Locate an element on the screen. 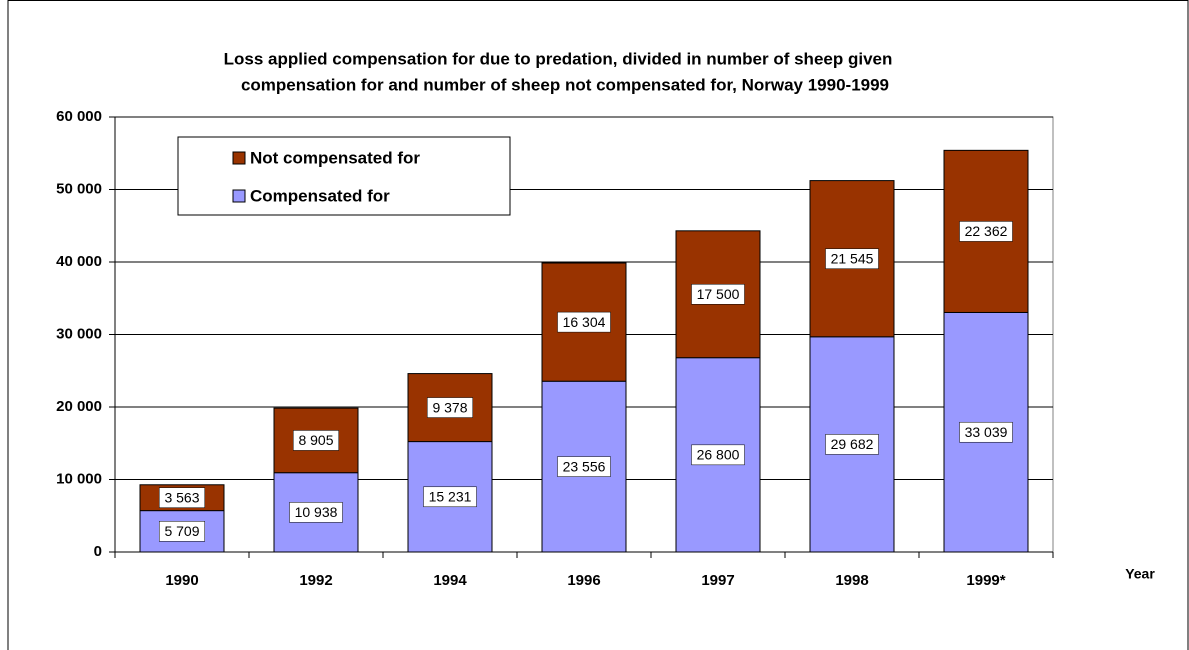  value-label: 5 709 is located at coordinates (181, 531).